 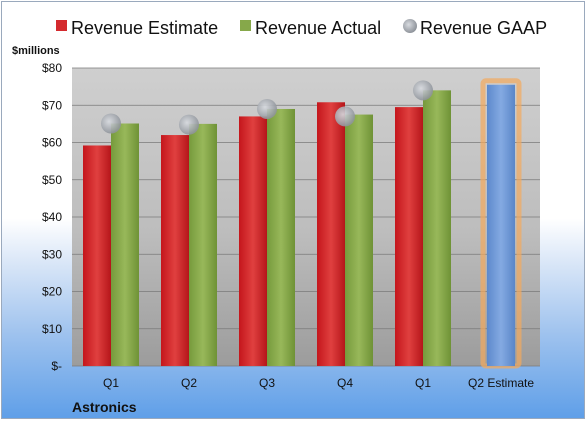 What do you see at coordinates (245, 25) in the screenshot?
I see `legend-swatch-actual` at bounding box center [245, 25].